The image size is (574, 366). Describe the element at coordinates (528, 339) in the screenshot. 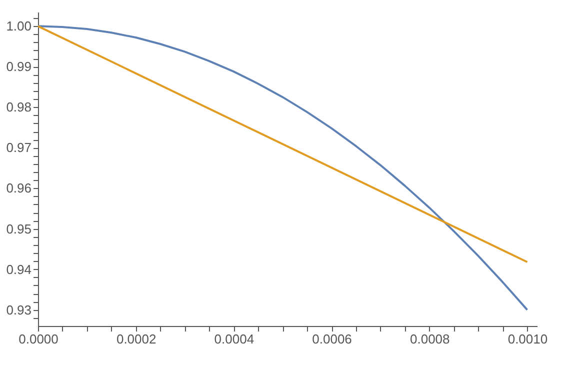

I see `x-tick-label: 0.0010` at that location.